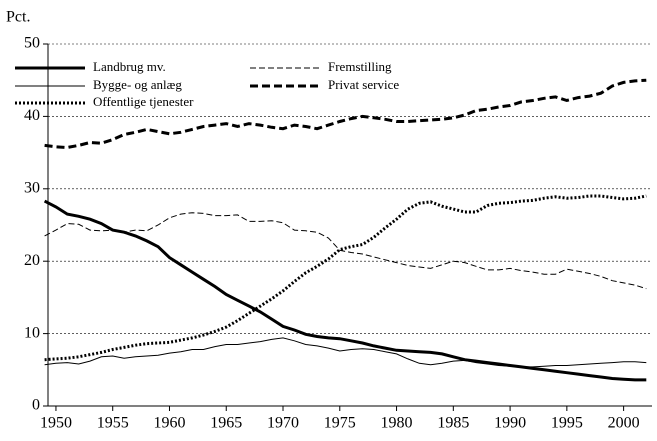 The width and height of the screenshot is (657, 441). Describe the element at coordinates (36, 405) in the screenshot. I see `y-tick-label: 0` at that location.